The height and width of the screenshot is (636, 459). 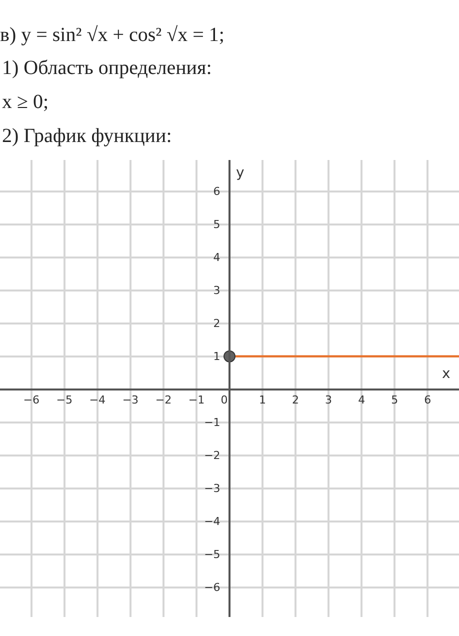 I want to click on x-tick-label: 1, so click(x=262, y=400).